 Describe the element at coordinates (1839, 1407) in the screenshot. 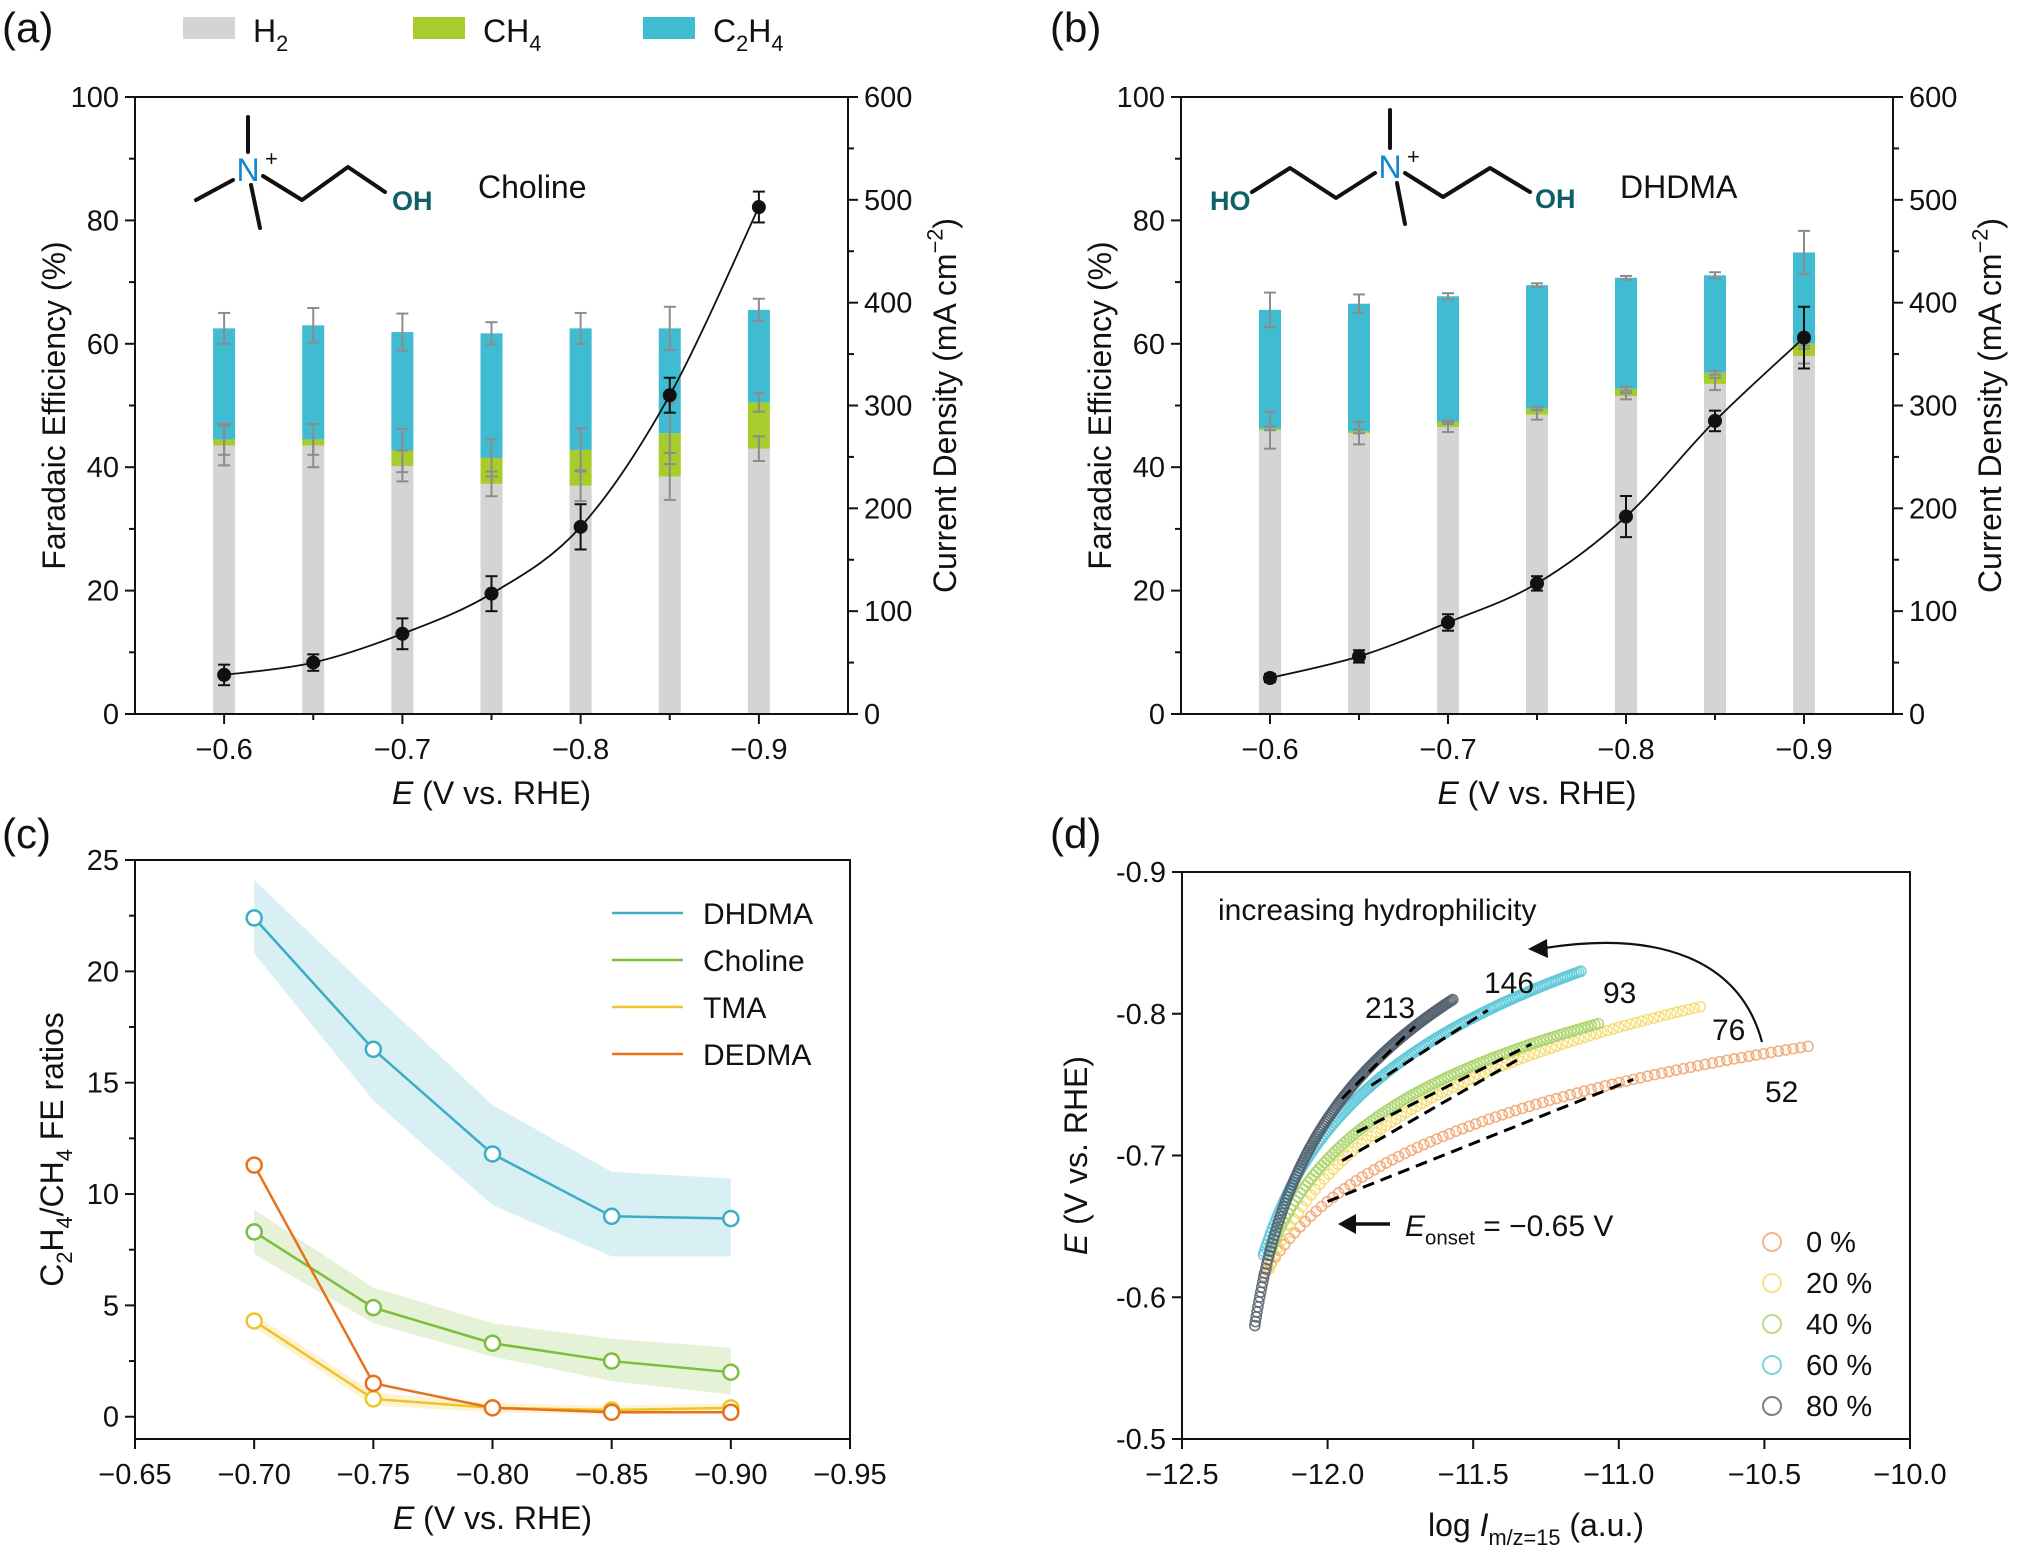

I see `text-part: 80 %` at that location.